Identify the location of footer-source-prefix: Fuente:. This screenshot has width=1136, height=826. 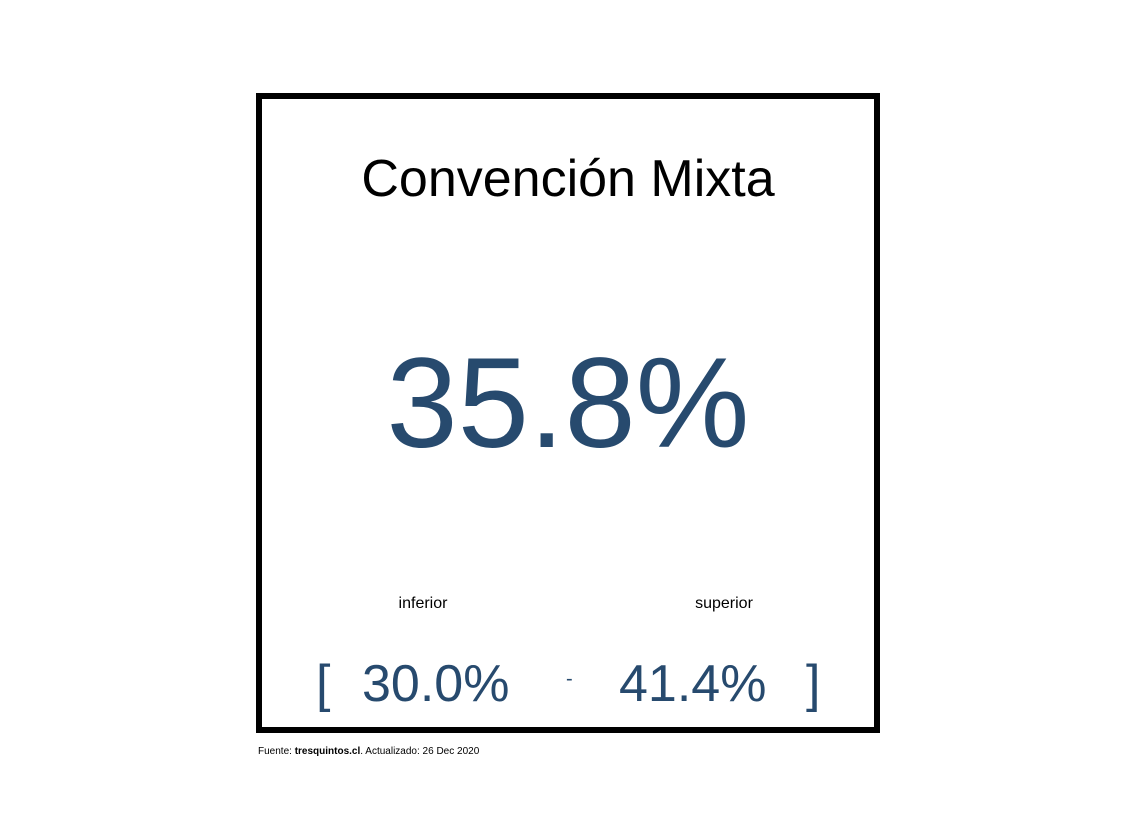
(276, 751).